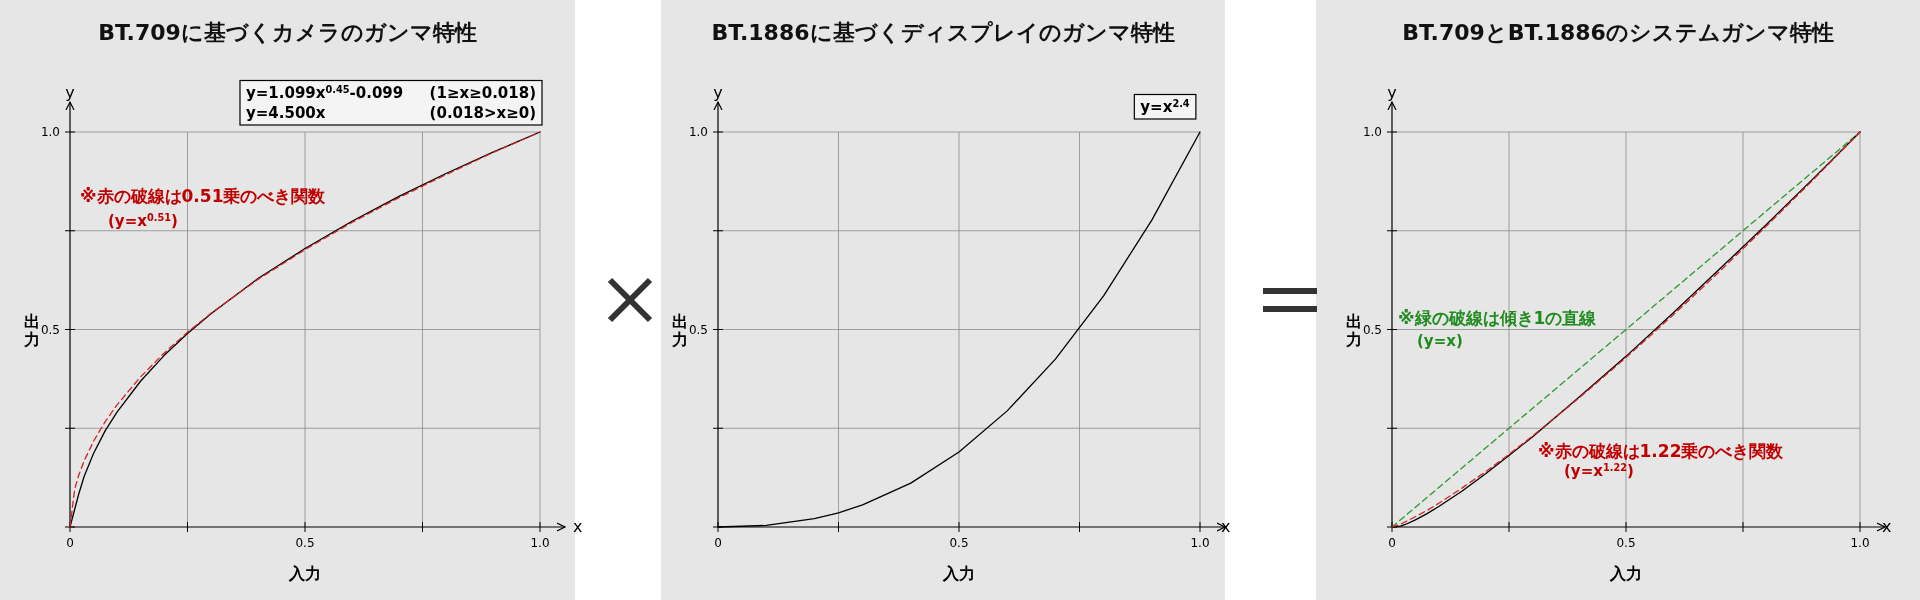 The width and height of the screenshot is (1920, 600). I want to click on annotation: (y=x$^{1.22}$), so click(1599, 470).